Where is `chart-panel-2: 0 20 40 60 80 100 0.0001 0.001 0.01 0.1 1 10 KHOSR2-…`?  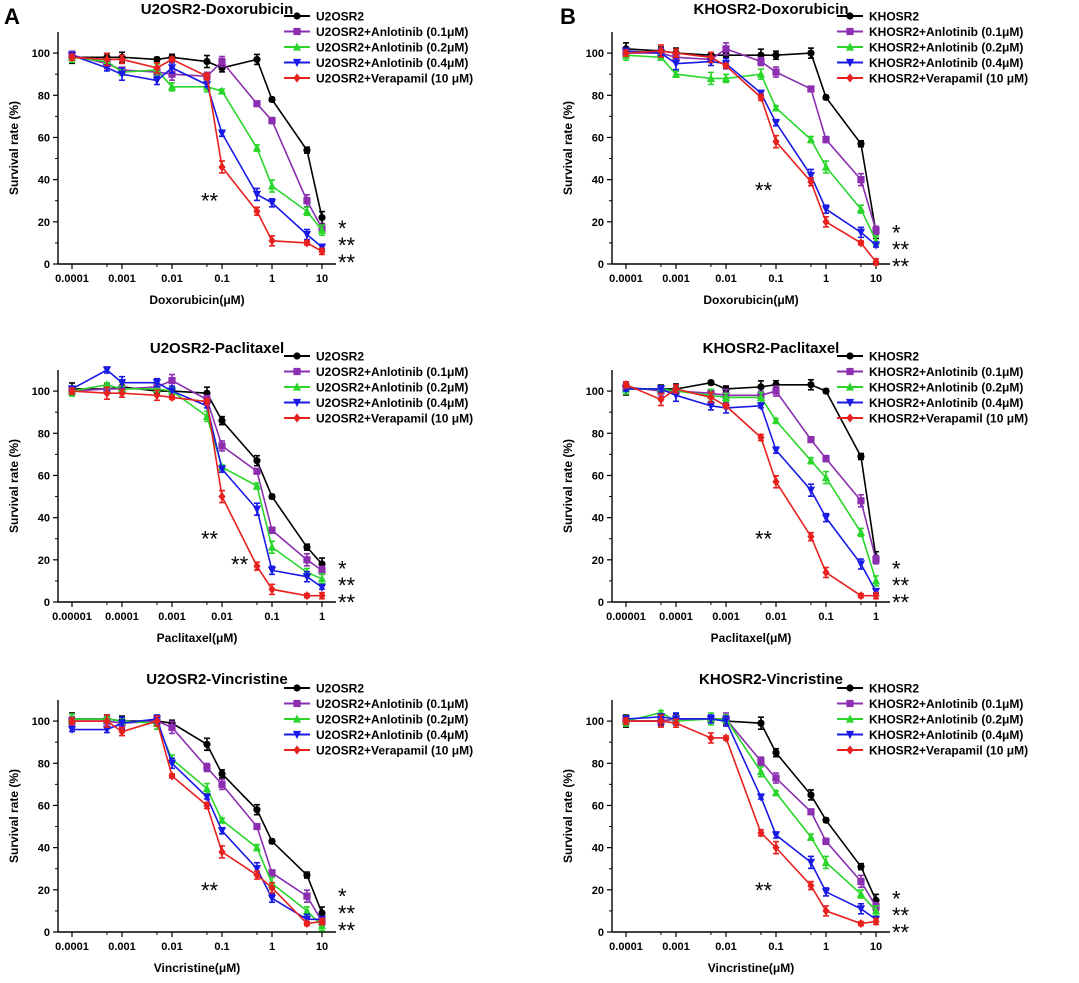
chart-panel-2: 0 20 40 60 80 100 0.0001 0.001 0.01 0.1 1 10 KHOSR2-… is located at coordinates (794, 154).